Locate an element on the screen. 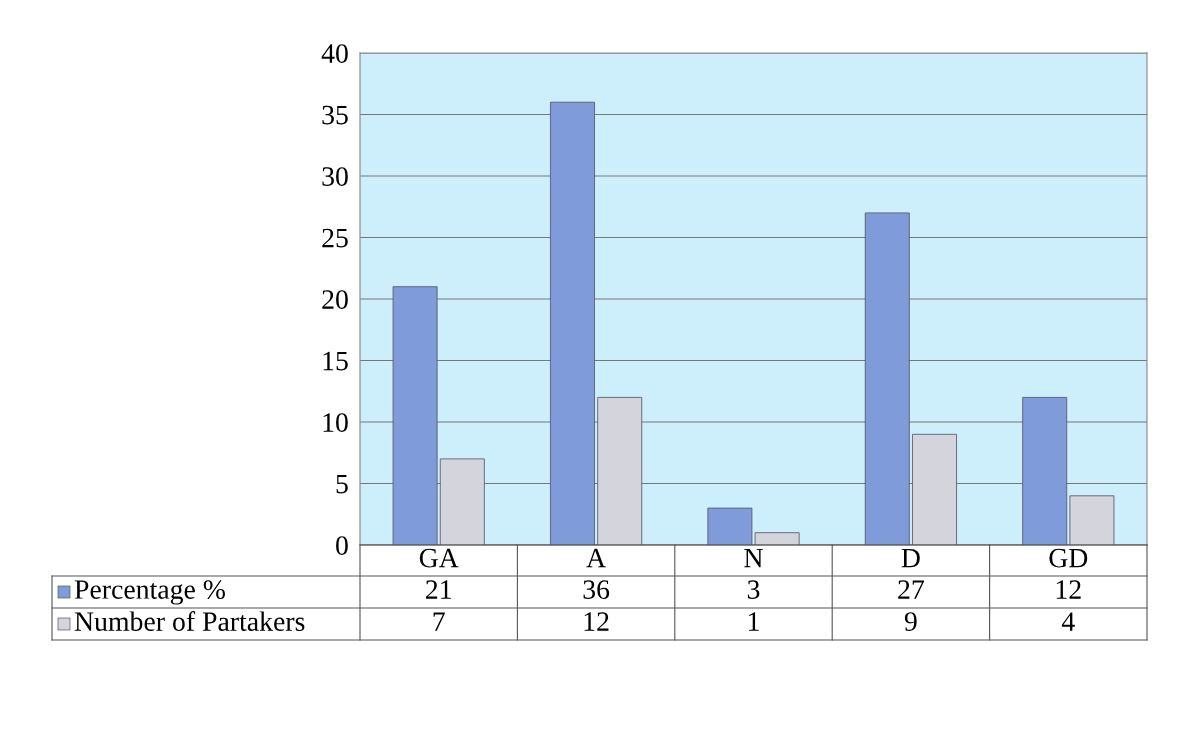 This screenshot has width=1204, height=740. y-tick-label: 25 is located at coordinates (335, 238).